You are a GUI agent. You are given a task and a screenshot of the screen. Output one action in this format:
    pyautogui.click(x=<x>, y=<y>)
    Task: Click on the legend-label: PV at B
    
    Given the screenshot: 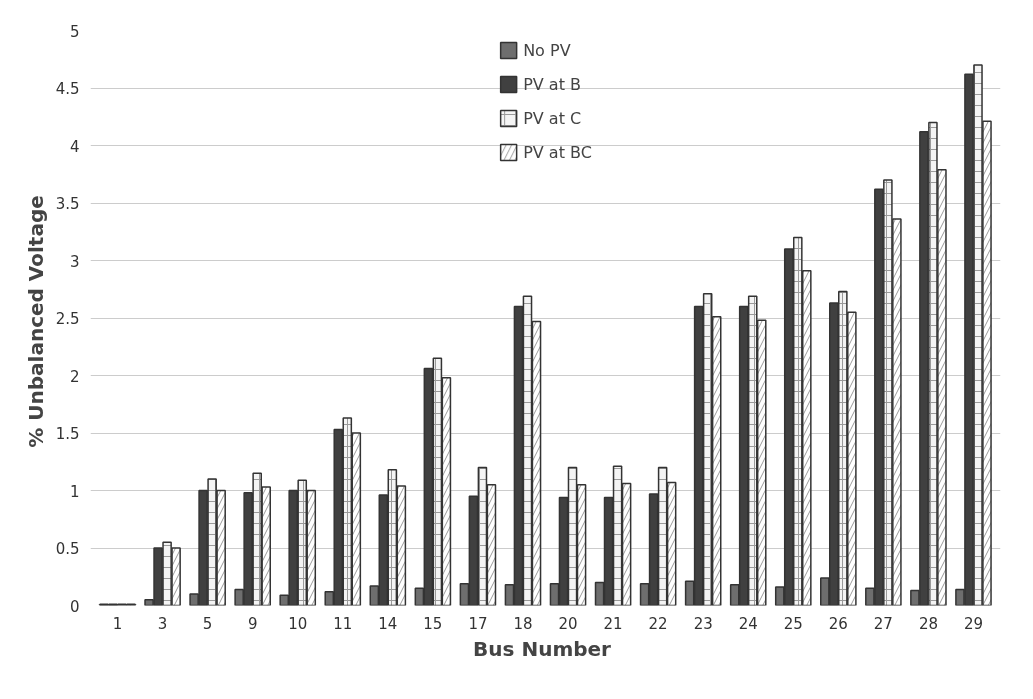 What is the action you would take?
    pyautogui.click(x=552, y=84)
    